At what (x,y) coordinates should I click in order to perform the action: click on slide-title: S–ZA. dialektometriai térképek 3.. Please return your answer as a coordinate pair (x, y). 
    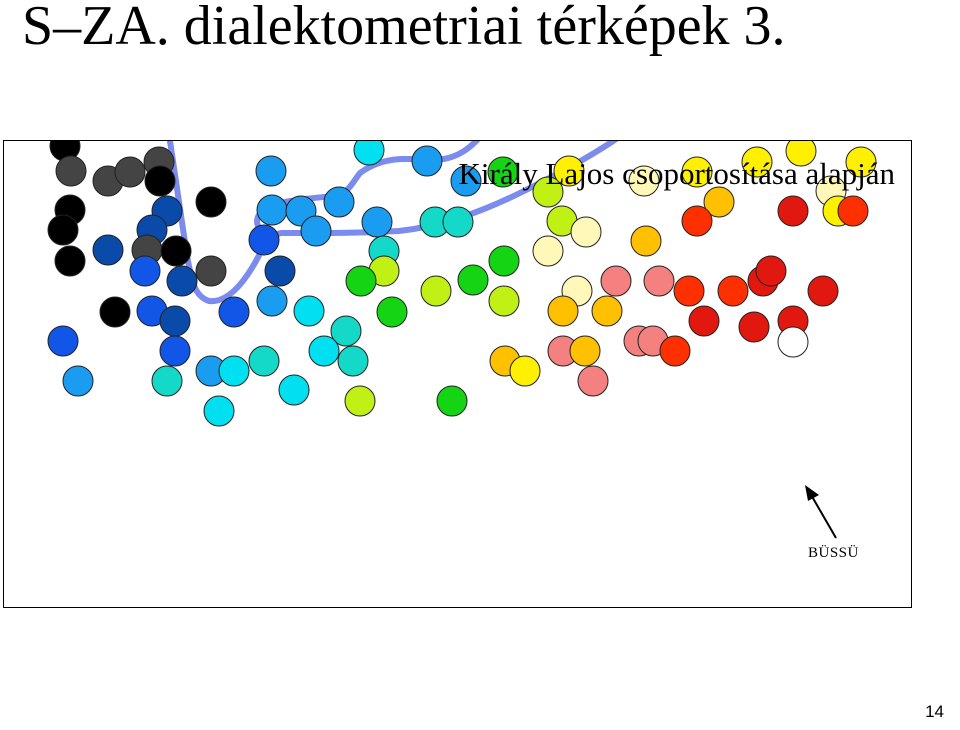
    Looking at the image, I should click on (404, 28).